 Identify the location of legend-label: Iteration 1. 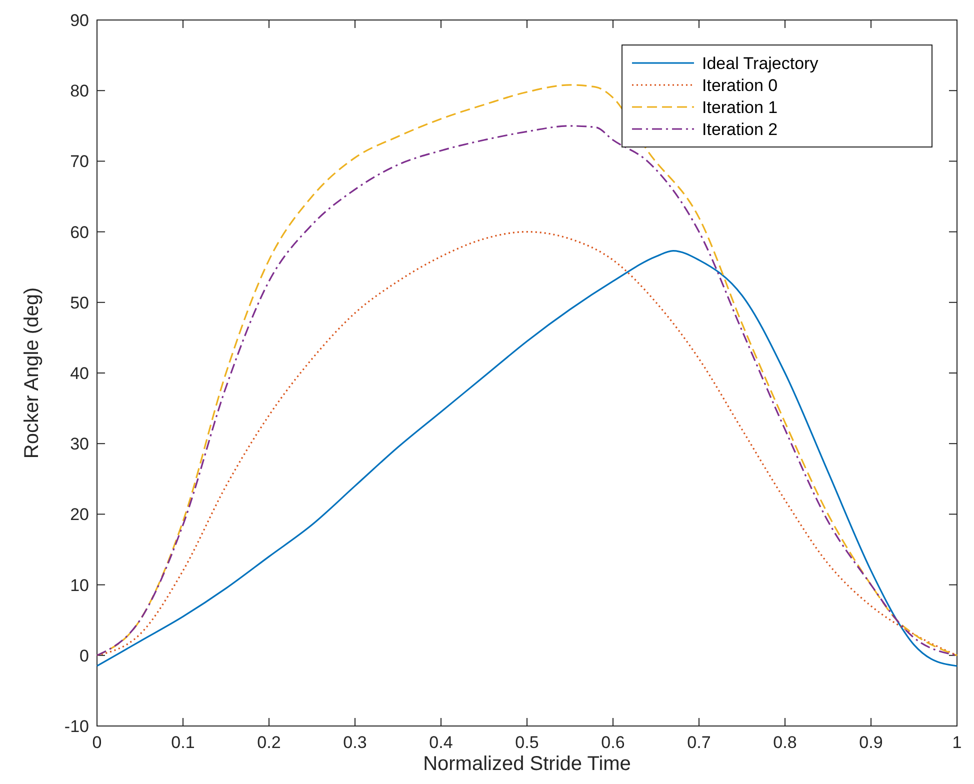
(740, 107).